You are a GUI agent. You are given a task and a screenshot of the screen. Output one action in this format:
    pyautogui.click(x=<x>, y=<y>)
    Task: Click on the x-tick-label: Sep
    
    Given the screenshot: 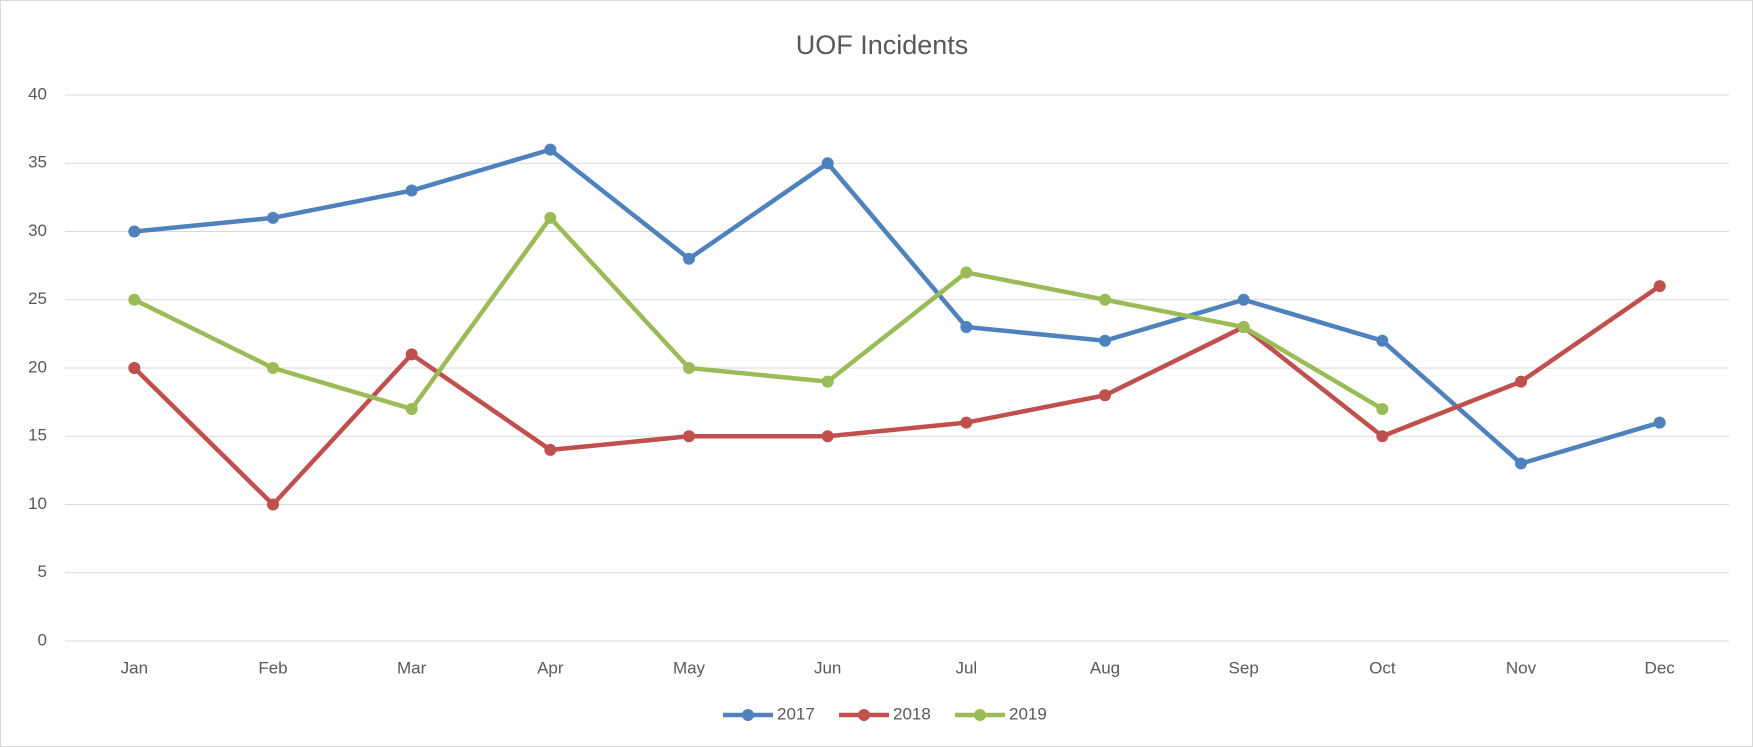 What is the action you would take?
    pyautogui.click(x=1244, y=667)
    